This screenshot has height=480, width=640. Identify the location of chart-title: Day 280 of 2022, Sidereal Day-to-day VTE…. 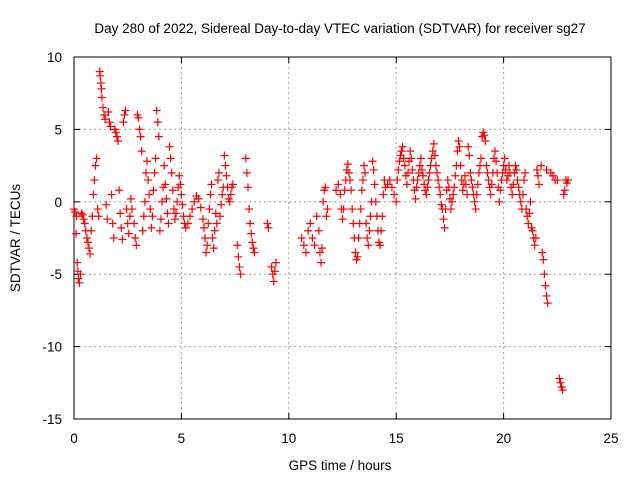
(339, 28).